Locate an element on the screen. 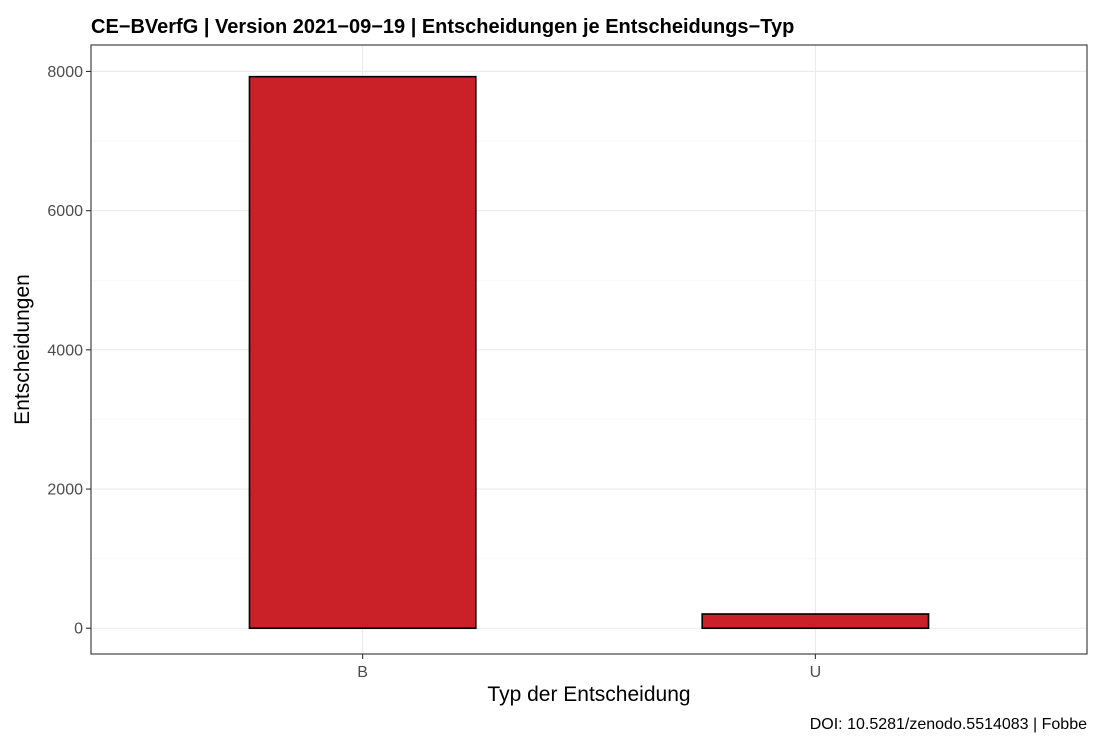 The image size is (1097, 736). chart-caption: DOI: 10.5281/zenodo.5514083 | Fobbe is located at coordinates (948, 724).